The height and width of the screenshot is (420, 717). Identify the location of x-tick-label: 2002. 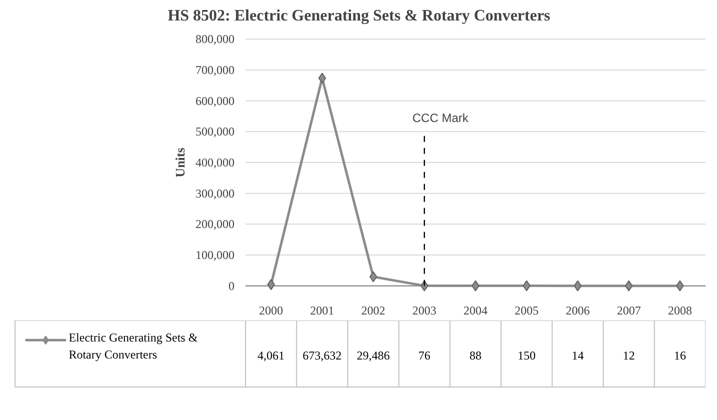
(373, 311).